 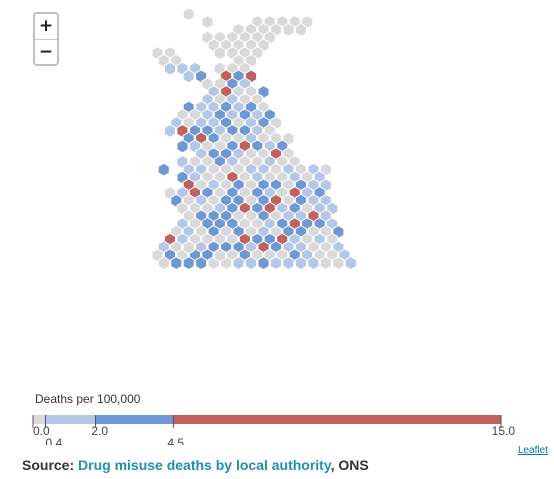 I want to click on zoom-control: + −, so click(x=46, y=39).